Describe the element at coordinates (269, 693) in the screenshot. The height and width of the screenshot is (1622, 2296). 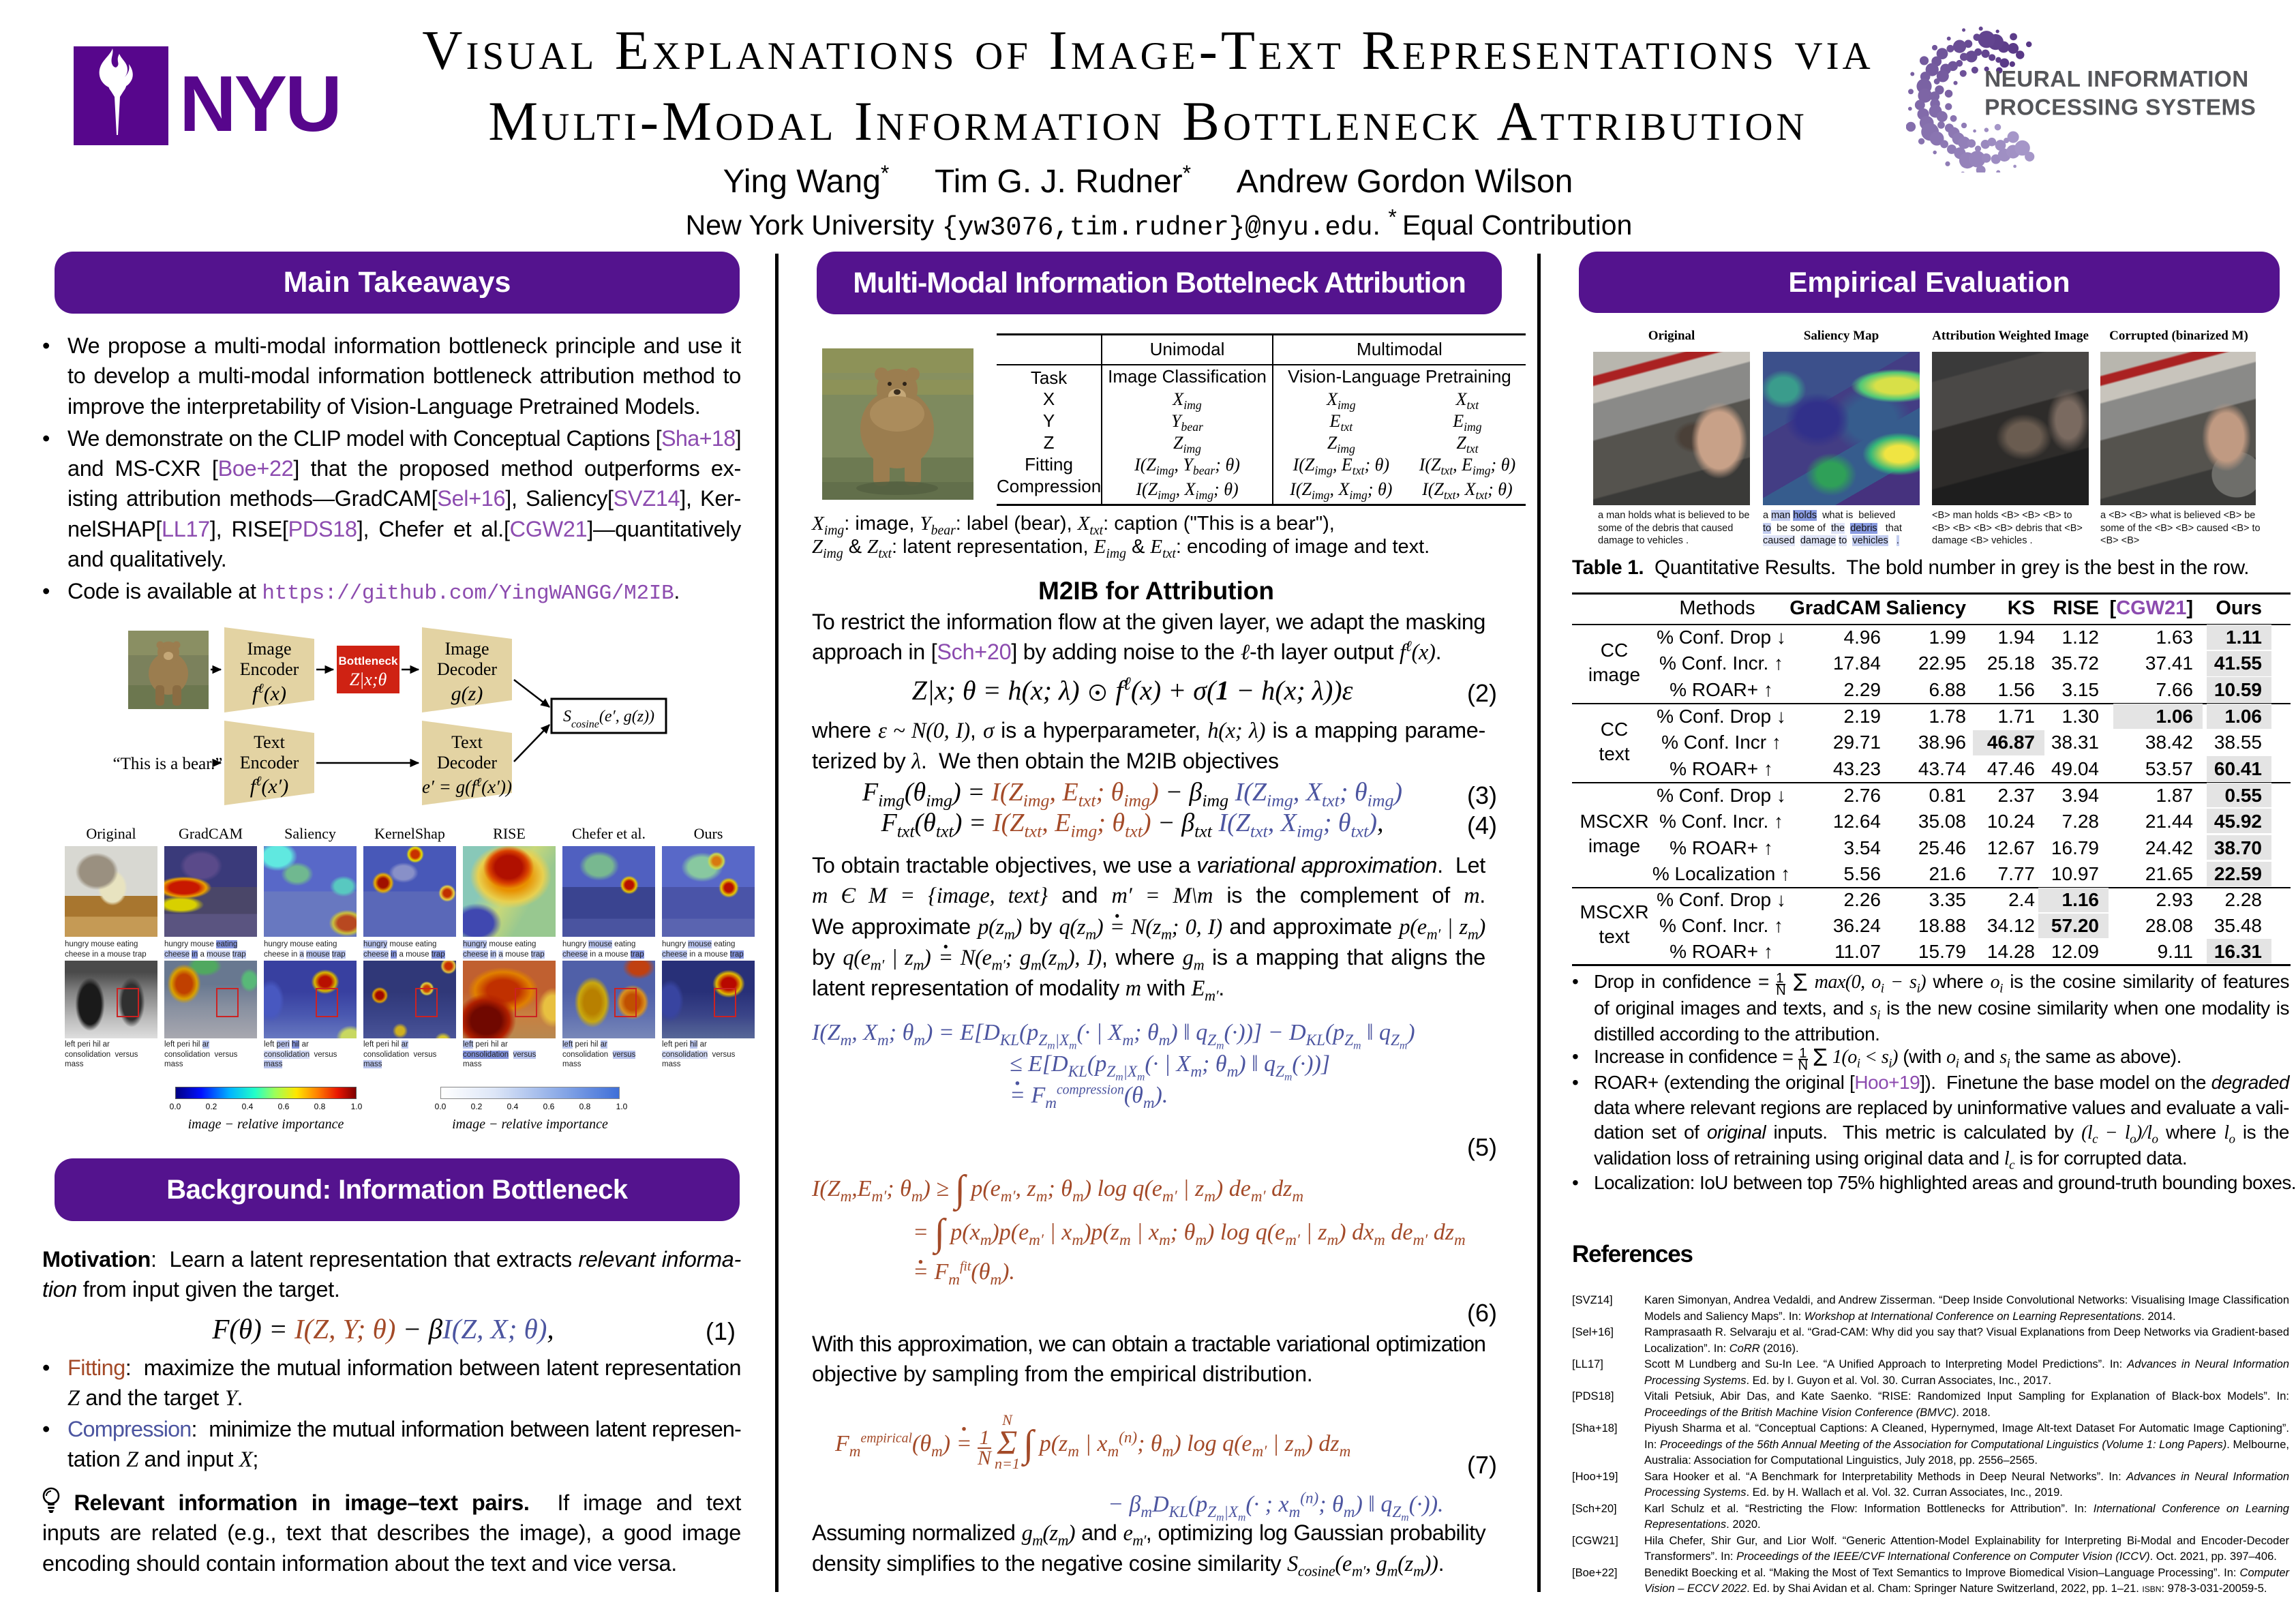
I see `svg-text: fℓ(x)` at that location.